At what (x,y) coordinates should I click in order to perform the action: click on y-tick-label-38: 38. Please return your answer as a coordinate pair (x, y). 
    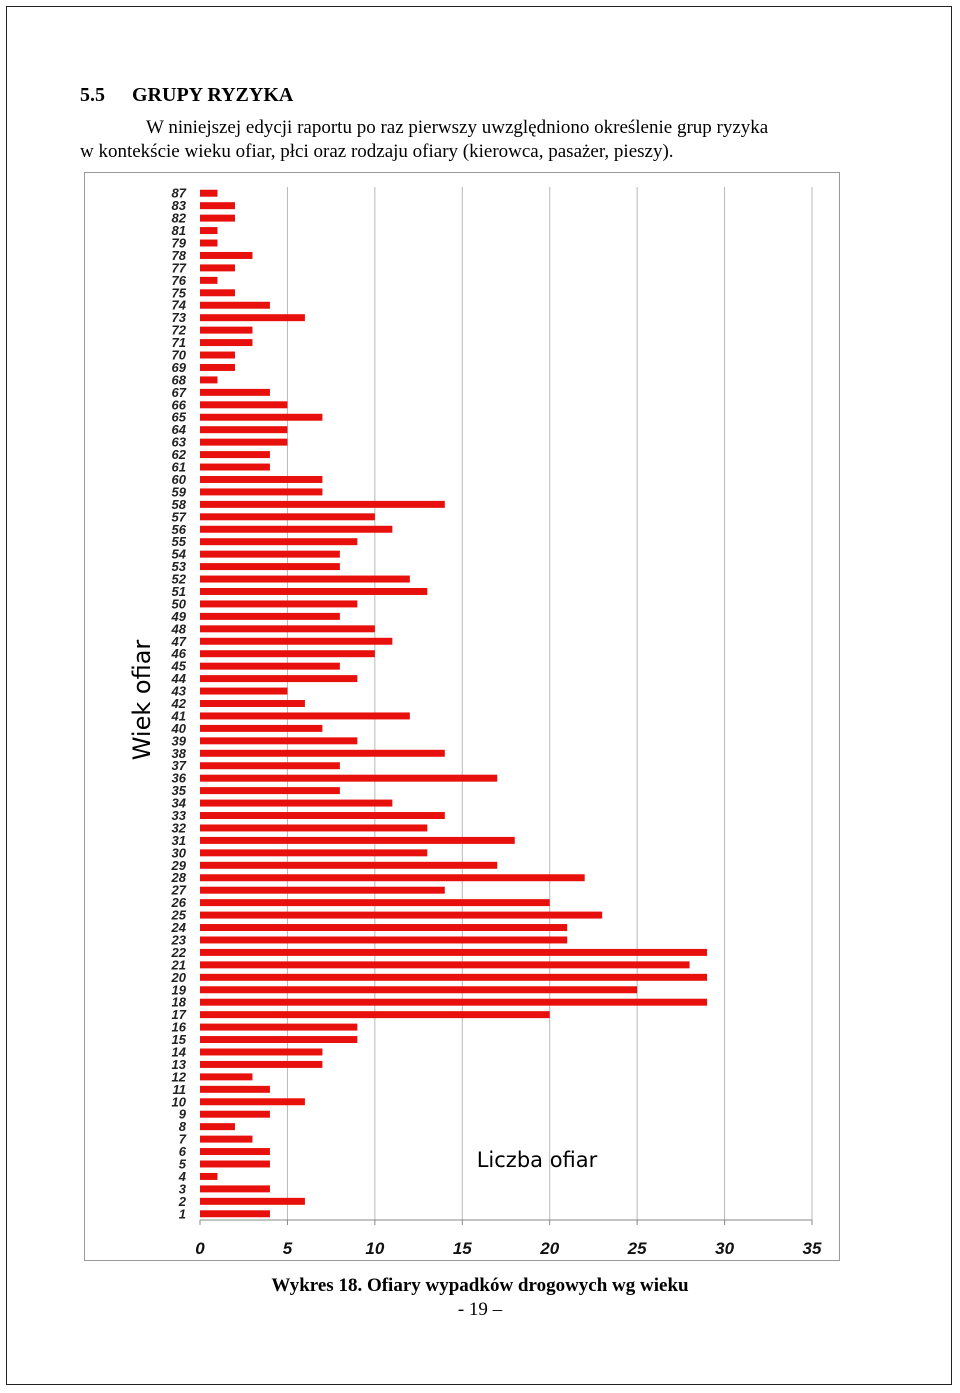
    Looking at the image, I should click on (179, 753).